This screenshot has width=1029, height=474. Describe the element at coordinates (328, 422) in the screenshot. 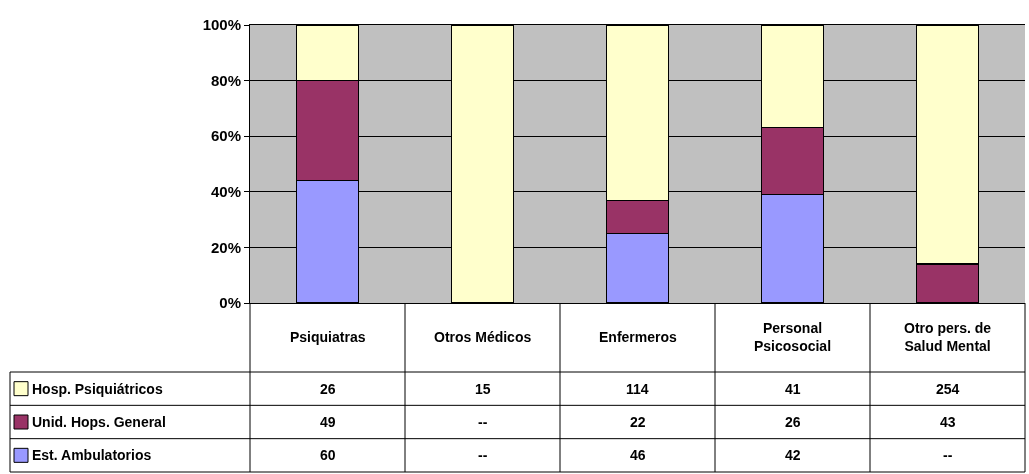

I see `text: 49` at that location.